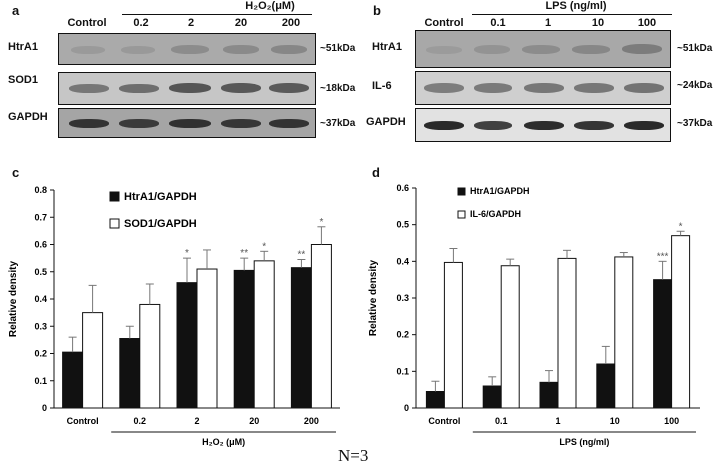 The image size is (721, 466). Describe the element at coordinates (386, 122) in the screenshot. I see `panel-b-row-label-gapdh: GAPDH` at that location.